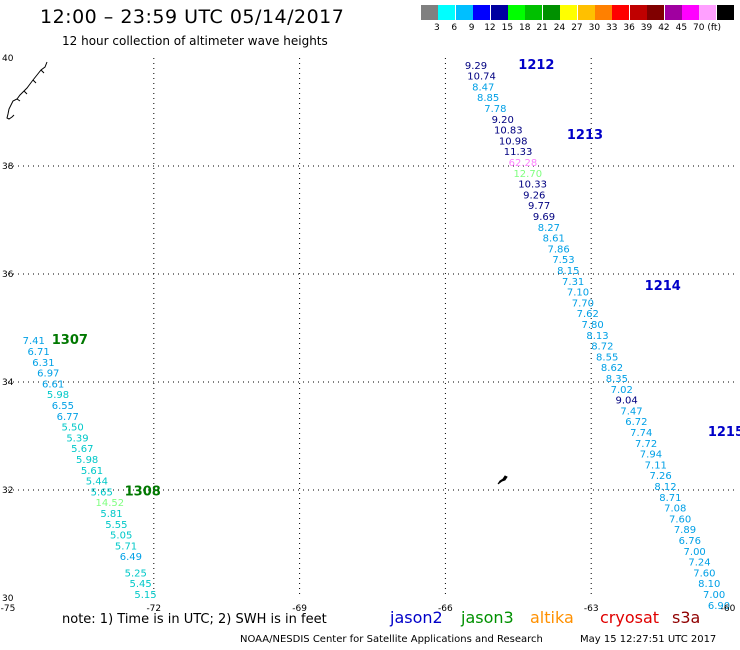 The width and height of the screenshot is (740, 650). What do you see at coordinates (153, 609) in the screenshot?
I see `x-tick-label: -72` at bounding box center [153, 609].